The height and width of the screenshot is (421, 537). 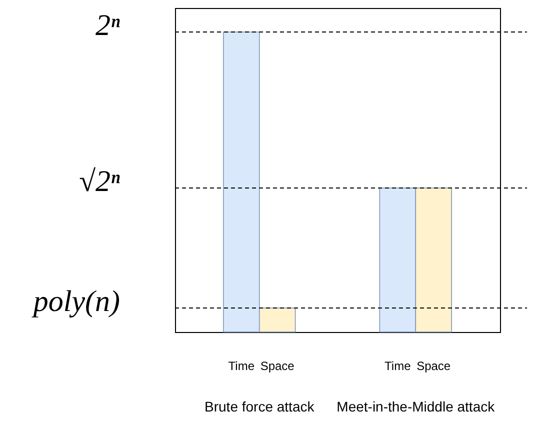 I want to click on ref-line-label: 2ⁿ, so click(x=108, y=25).